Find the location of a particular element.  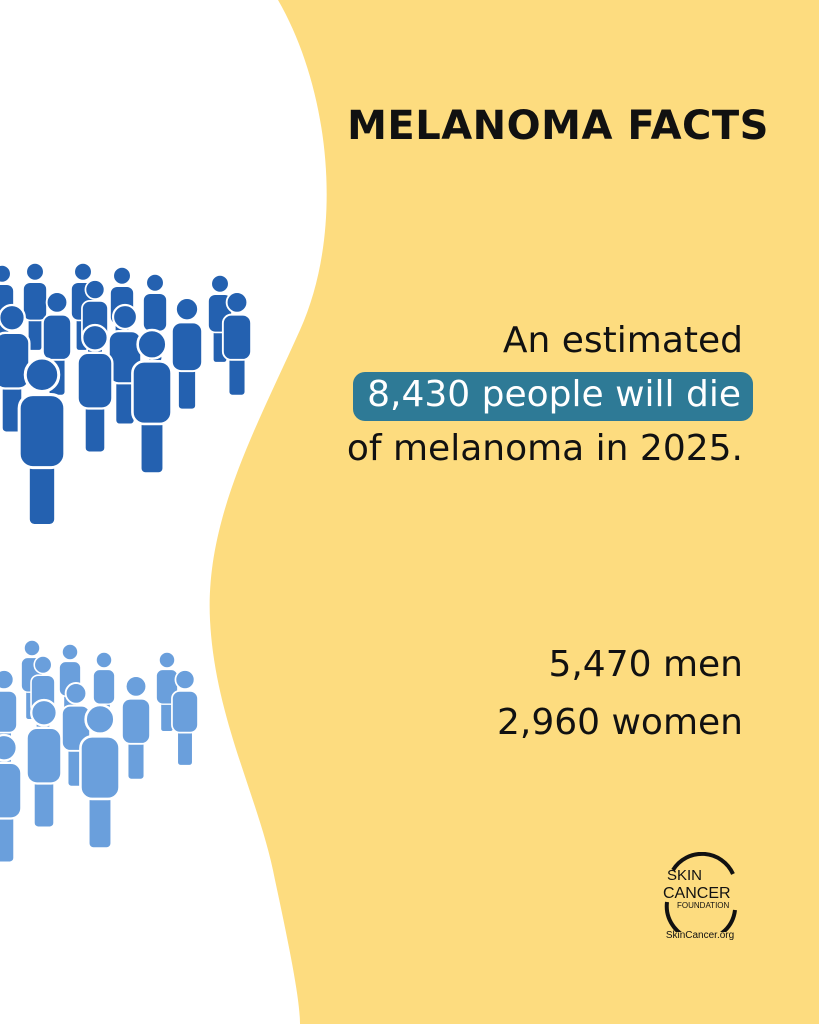

stat-line-1: An estimated is located at coordinates (622, 340).